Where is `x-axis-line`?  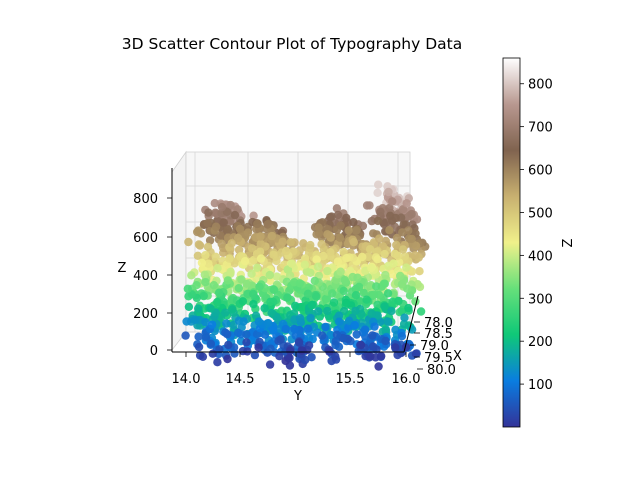
x-axis-line is located at coordinates (411, 324).